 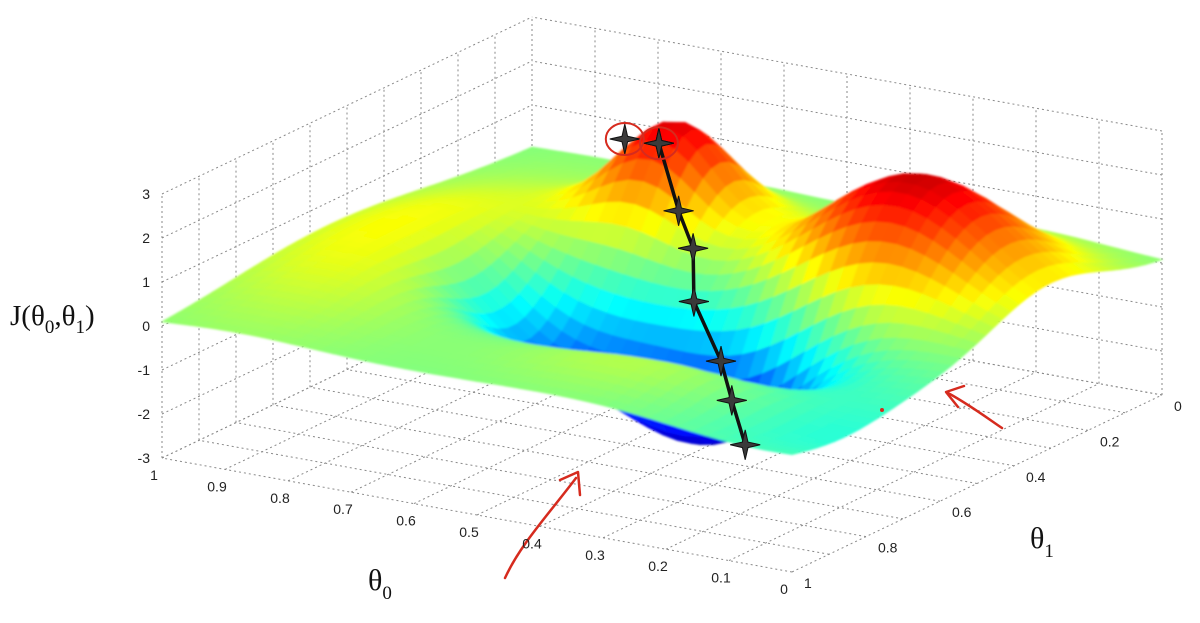 What do you see at coordinates (658, 566) in the screenshot?
I see `x-tick-label: 0.2` at bounding box center [658, 566].